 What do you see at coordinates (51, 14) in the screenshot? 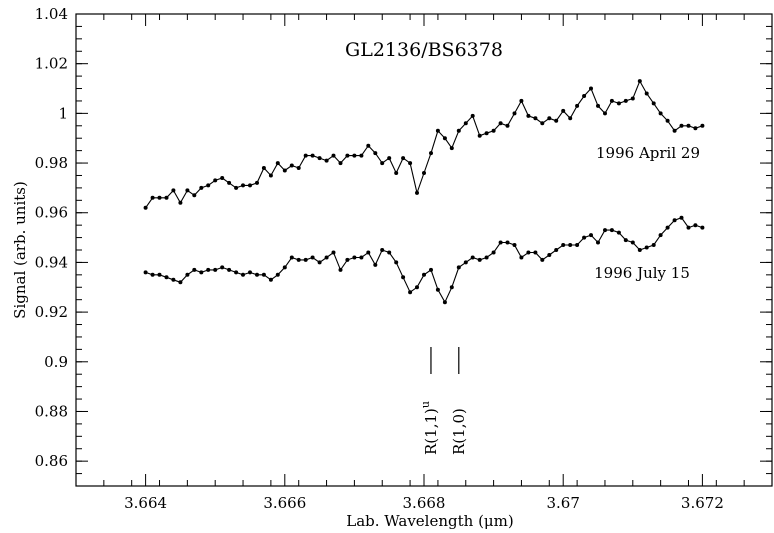
I see `y-tick-label: 1.04` at bounding box center [51, 14].